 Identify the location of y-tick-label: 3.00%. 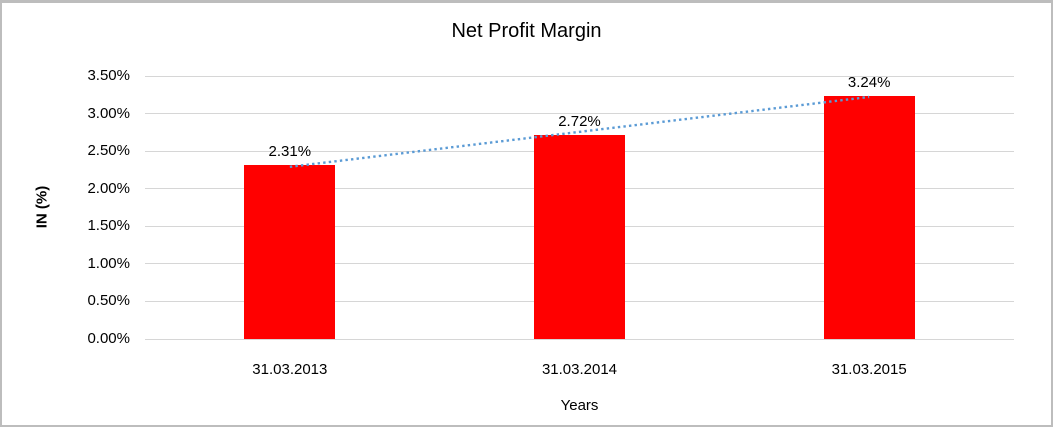
(108, 113).